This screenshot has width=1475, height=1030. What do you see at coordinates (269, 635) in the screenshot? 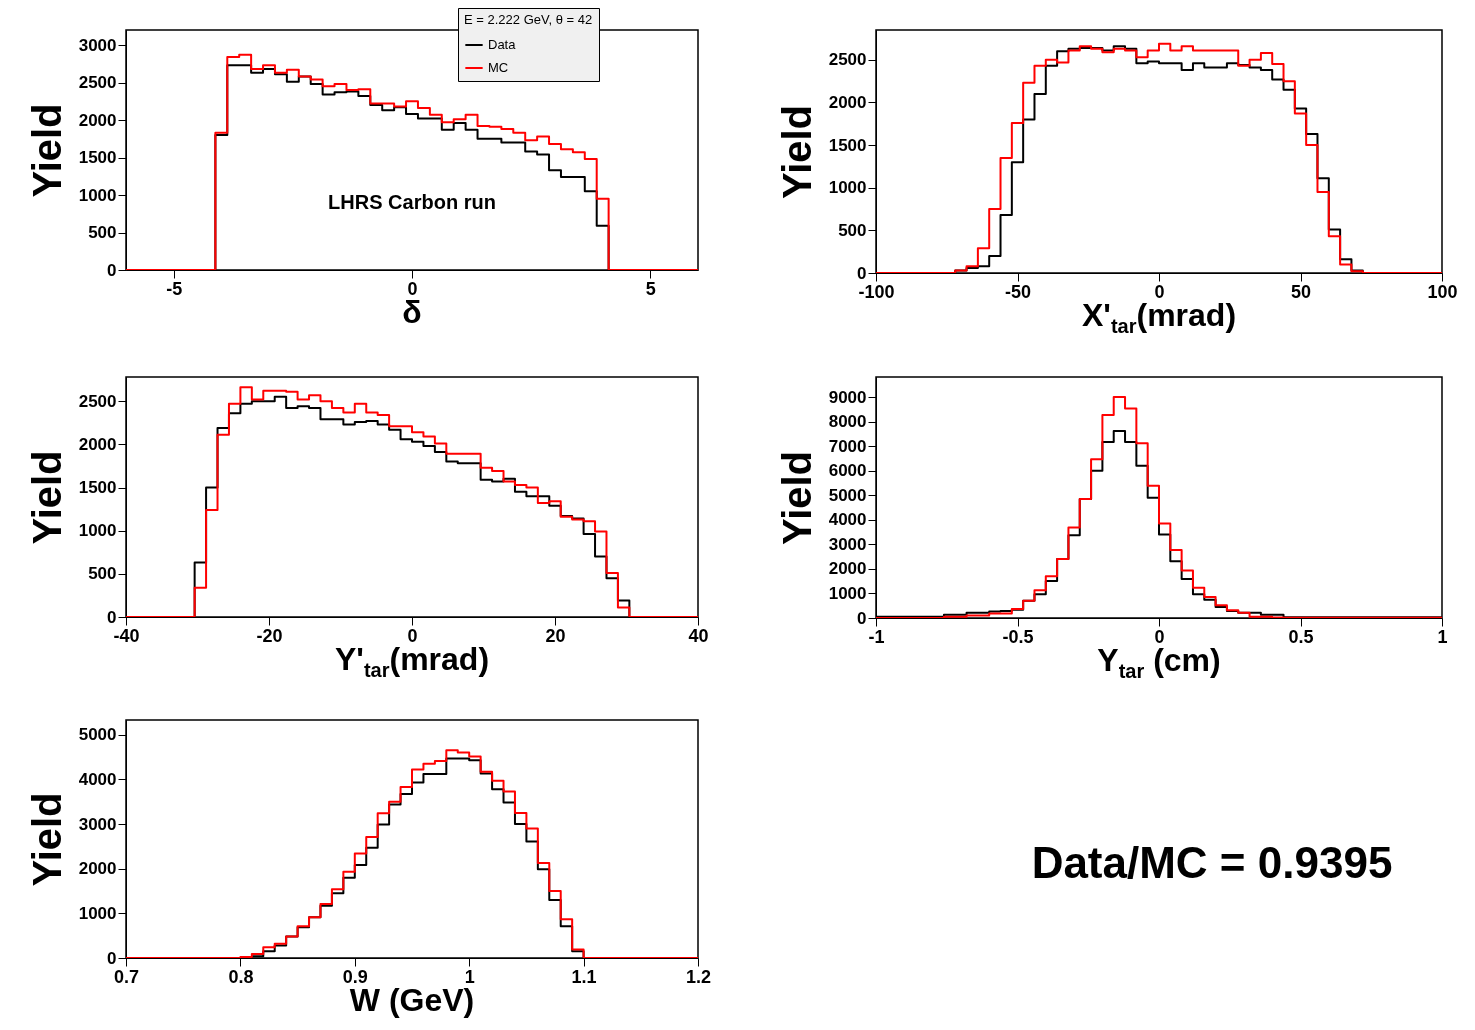
I see `x-tick-label: -20` at bounding box center [269, 635].